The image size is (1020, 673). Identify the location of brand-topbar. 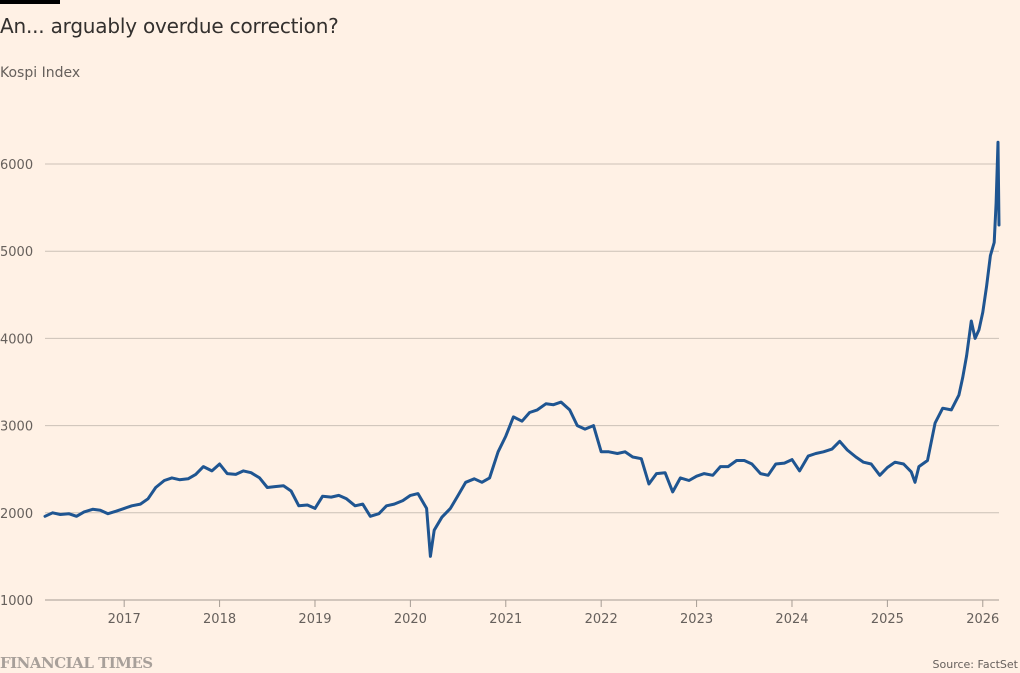
(30, 2).